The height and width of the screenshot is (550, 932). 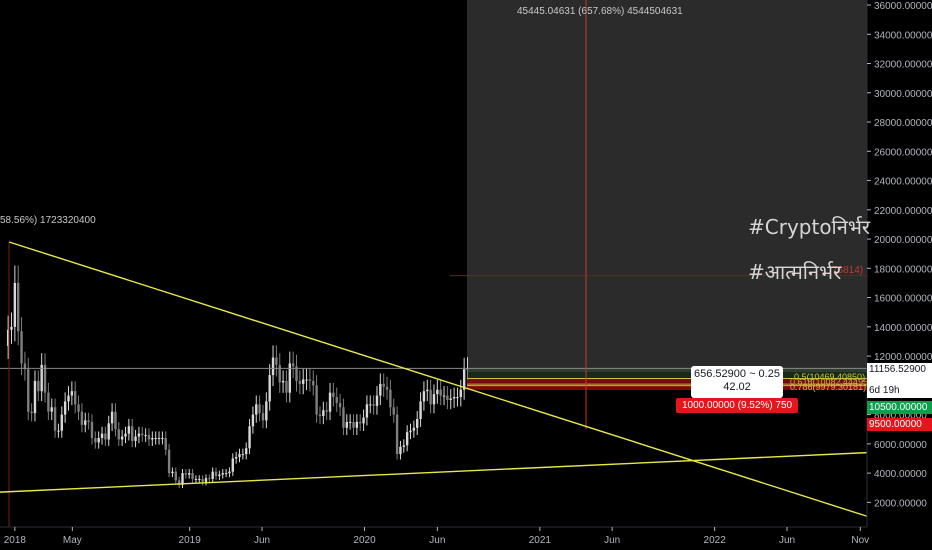 What do you see at coordinates (903, 328) in the screenshot?
I see `y-tick-label: 14000.00000` at bounding box center [903, 328].